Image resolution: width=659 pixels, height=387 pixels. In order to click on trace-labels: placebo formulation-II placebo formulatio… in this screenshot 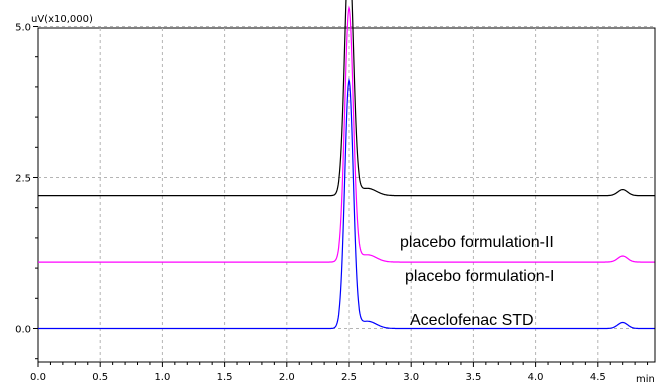, I will do `click(477, 281)`.